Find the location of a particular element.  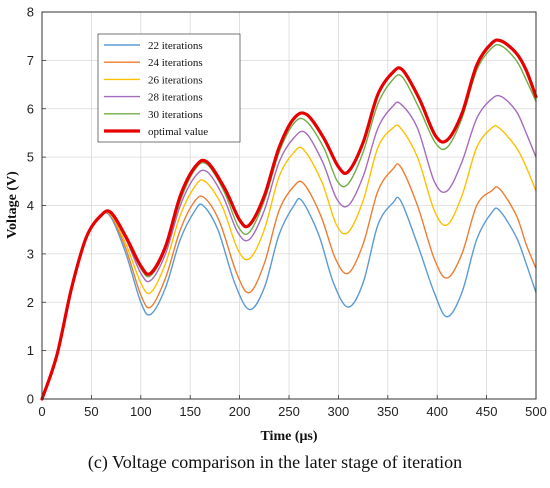

y-tick-label: 7 is located at coordinates (30, 60).